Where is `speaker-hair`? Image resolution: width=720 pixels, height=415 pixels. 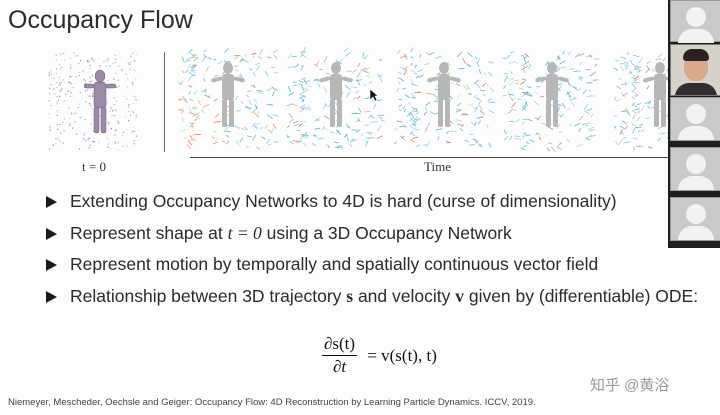 speaker-hair is located at coordinates (696, 55).